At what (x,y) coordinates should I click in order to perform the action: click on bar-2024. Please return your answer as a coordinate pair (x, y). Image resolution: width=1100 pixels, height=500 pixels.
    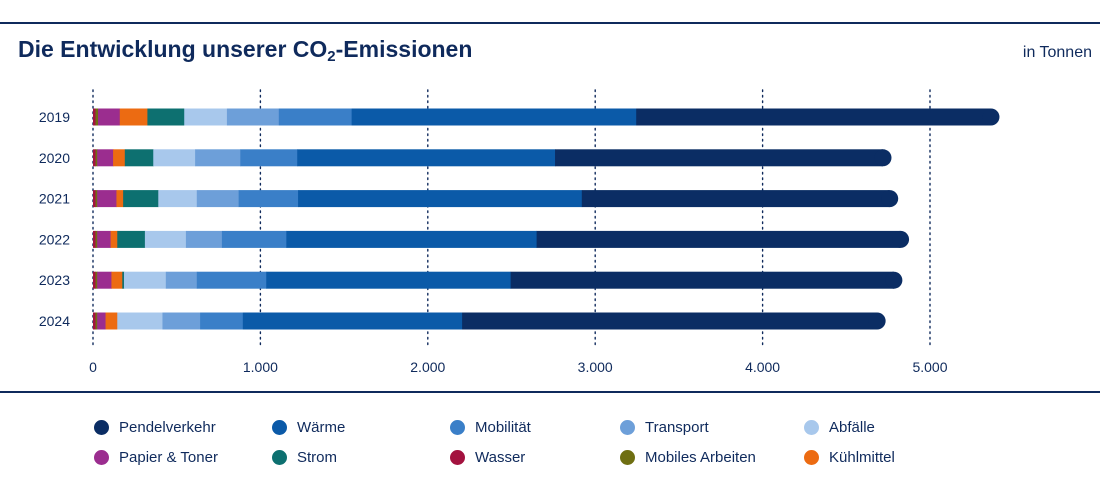
    Looking at the image, I should click on (489, 321).